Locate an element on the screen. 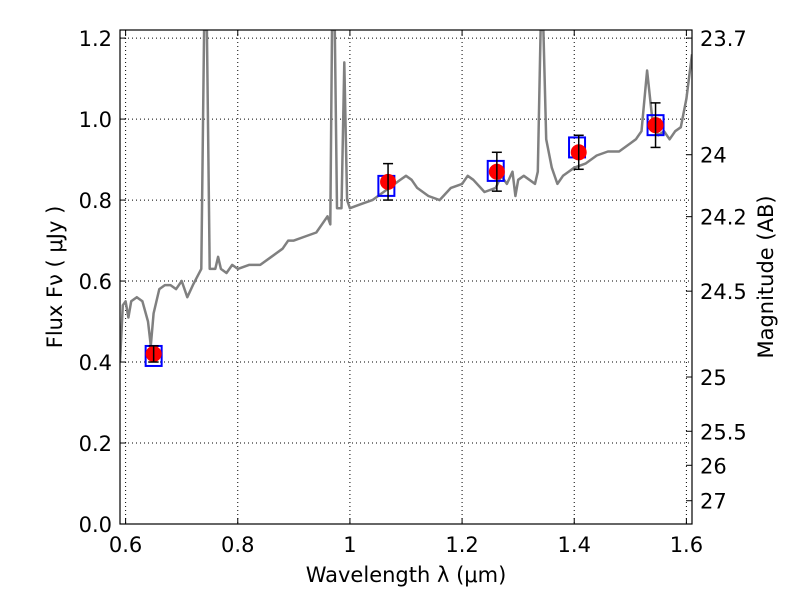  x-tick-label: 1.2 is located at coordinates (461, 545).